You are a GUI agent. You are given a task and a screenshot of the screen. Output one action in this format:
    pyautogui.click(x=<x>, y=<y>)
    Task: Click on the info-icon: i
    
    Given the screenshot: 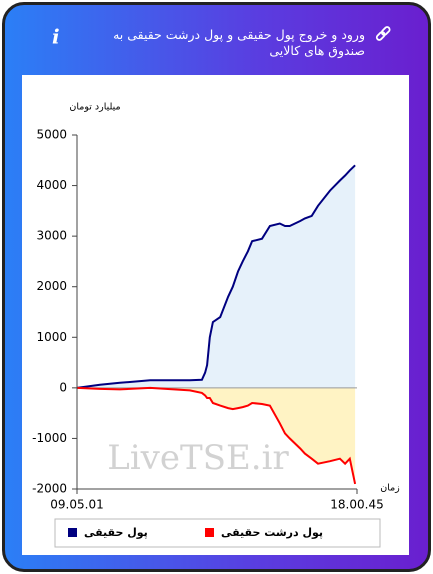 What is the action you would take?
    pyautogui.click(x=56, y=37)
    